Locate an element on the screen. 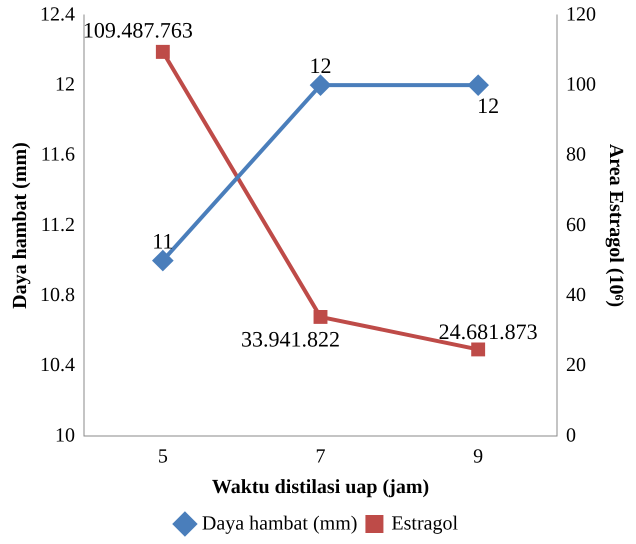 The image size is (636, 544). y2-tick-label: 0 is located at coordinates (571, 435).